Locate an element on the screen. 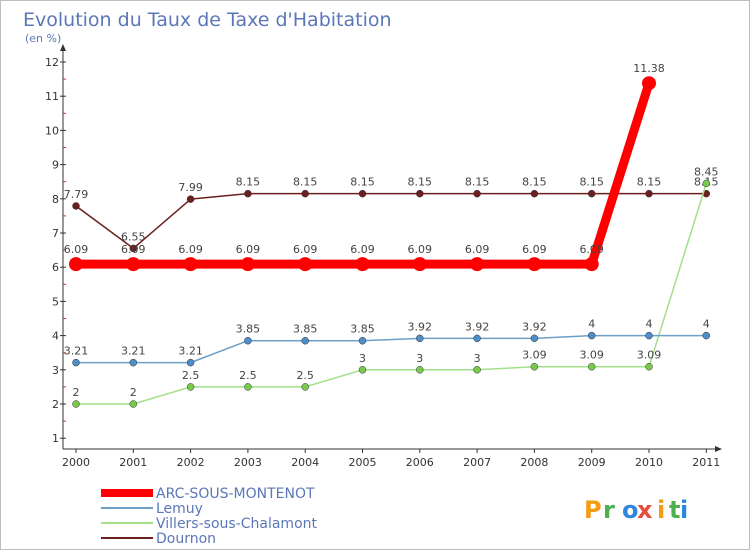 The height and width of the screenshot is (550, 750). series-line-lemuy is located at coordinates (391, 349).